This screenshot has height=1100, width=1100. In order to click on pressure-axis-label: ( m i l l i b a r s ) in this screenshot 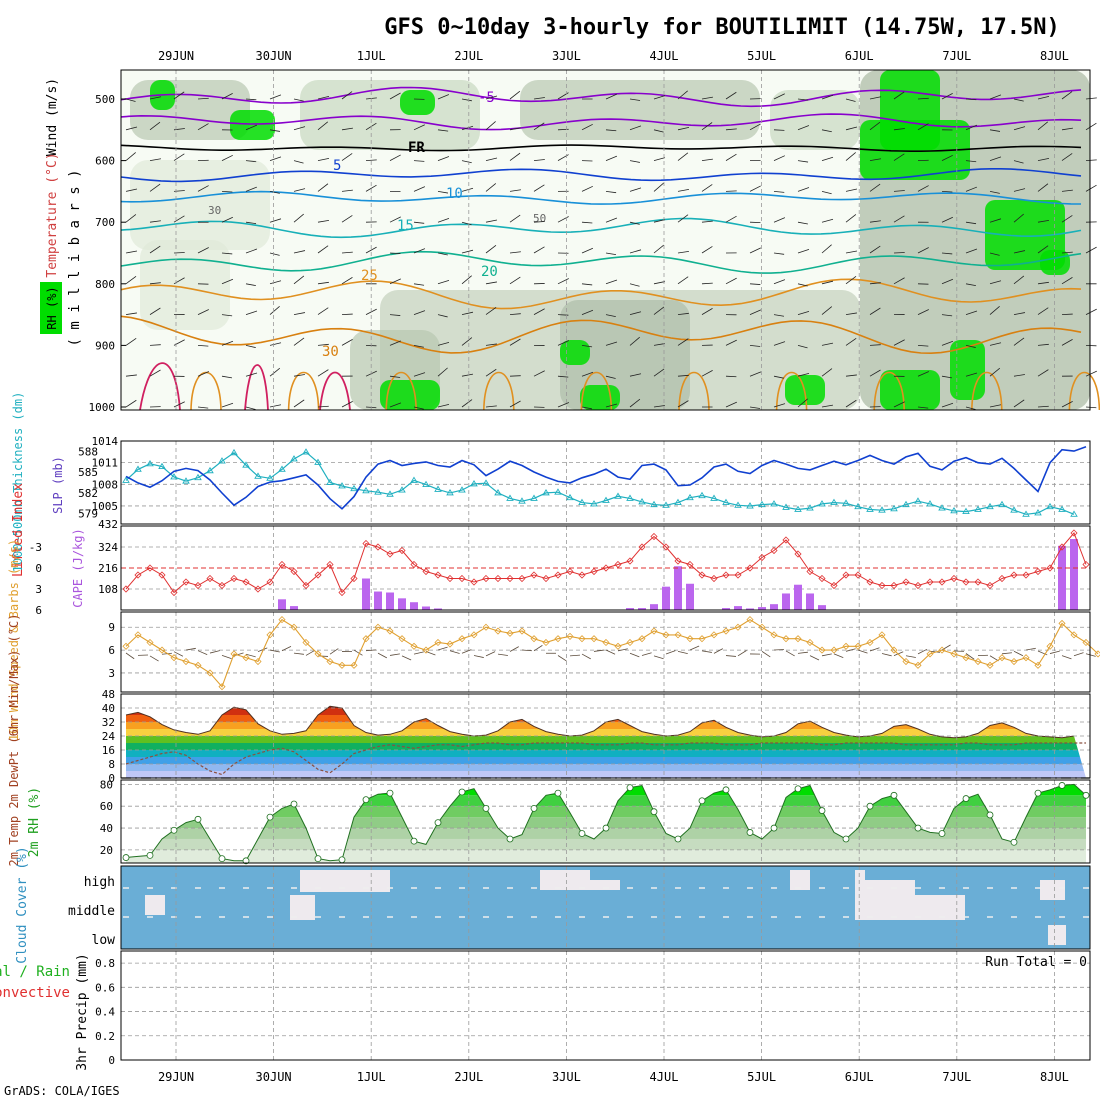, I will do `click(75, 257)`.